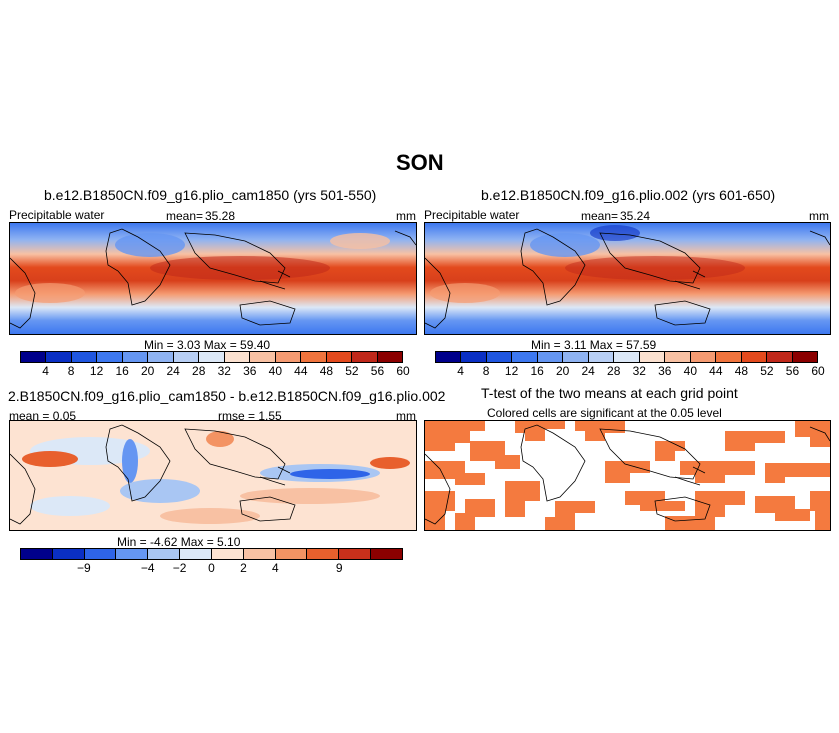  I want to click on panel-b-colorbar, so click(626, 357).